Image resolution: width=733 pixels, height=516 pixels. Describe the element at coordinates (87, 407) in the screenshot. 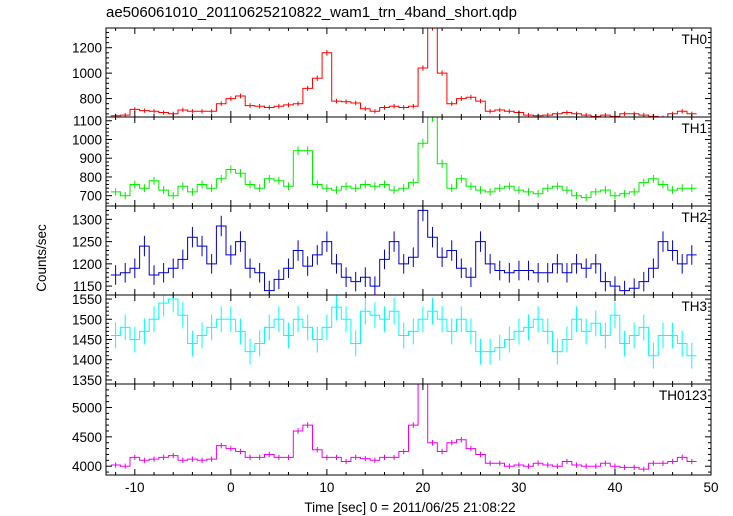

I see `y-tick-label: 5000` at that location.